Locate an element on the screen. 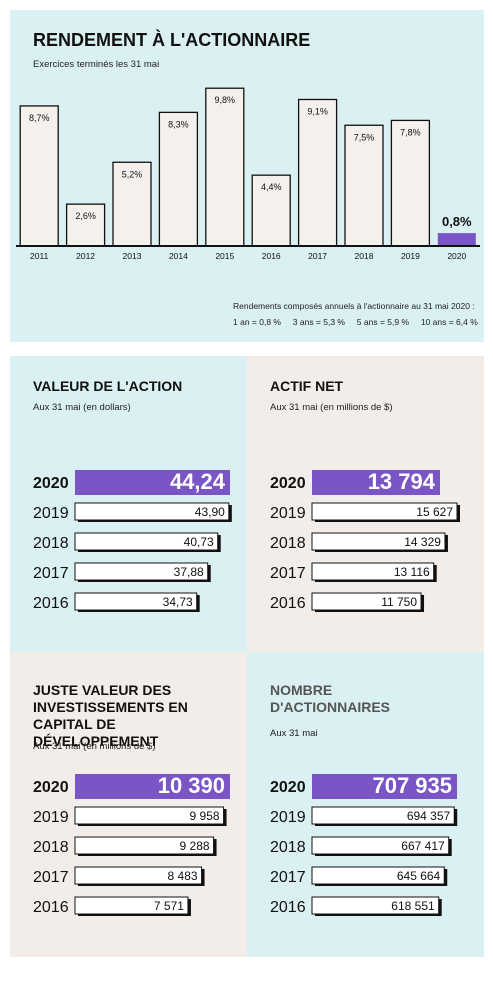 Image resolution: width=493 pixels, height=987 pixels. return-value-label-2015: 9,8% is located at coordinates (225, 100).